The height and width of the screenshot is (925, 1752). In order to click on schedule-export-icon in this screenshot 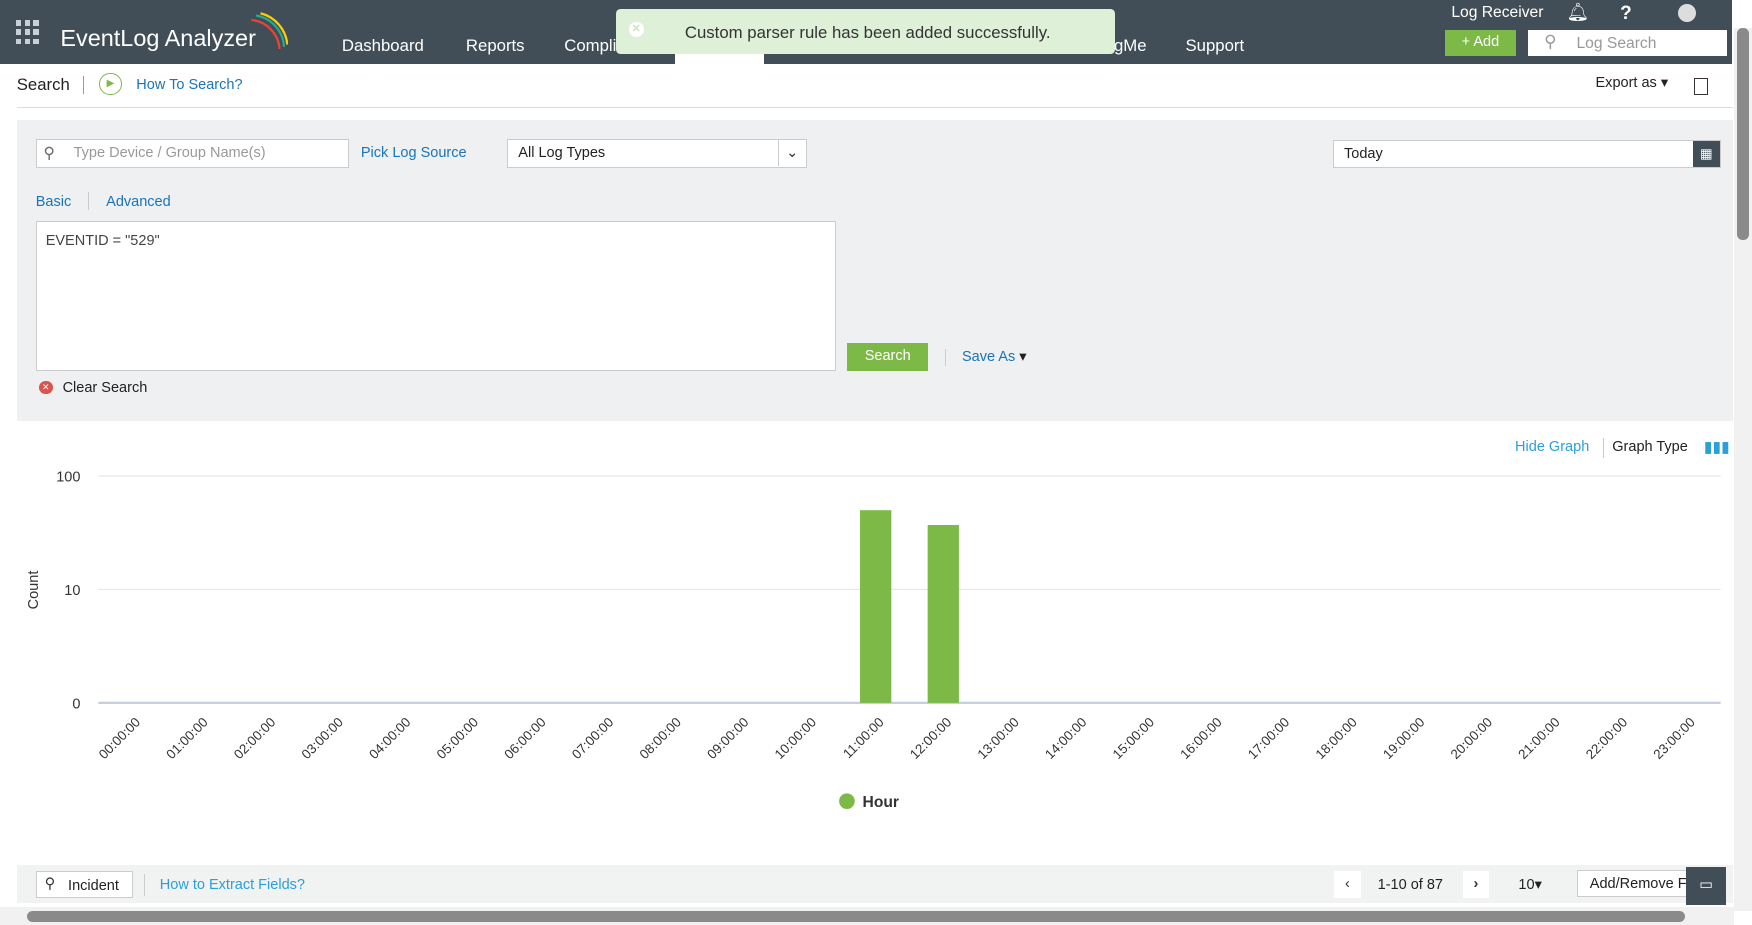, I will do `click(1701, 86)`.